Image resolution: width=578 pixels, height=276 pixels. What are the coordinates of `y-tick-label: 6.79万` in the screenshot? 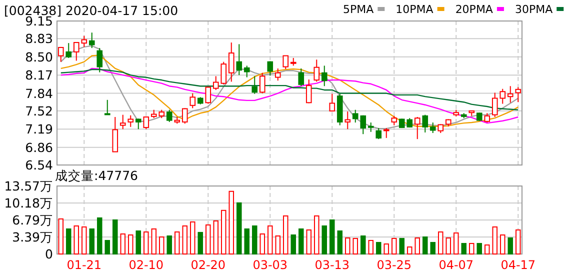 It's located at (32, 220).